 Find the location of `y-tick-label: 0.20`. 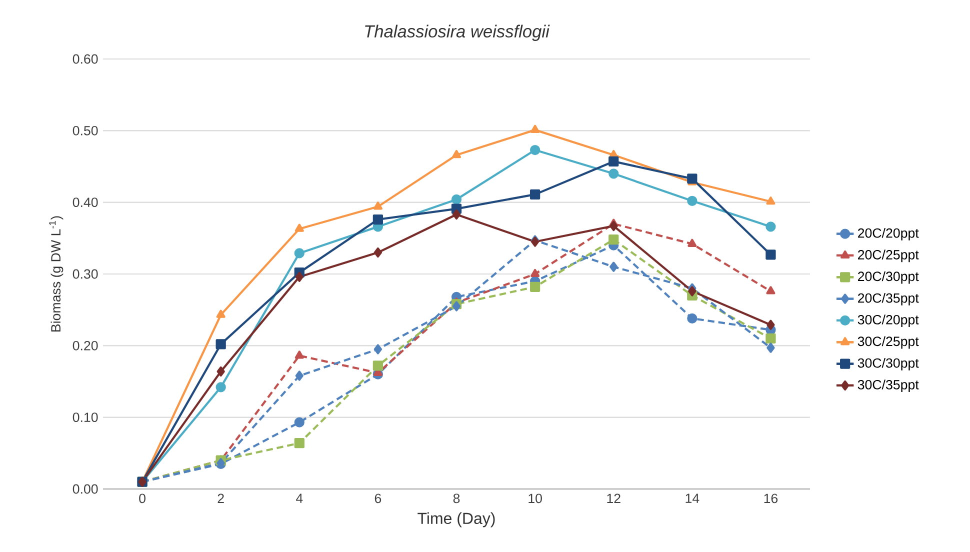

y-tick-label: 0.20 is located at coordinates (85, 345).